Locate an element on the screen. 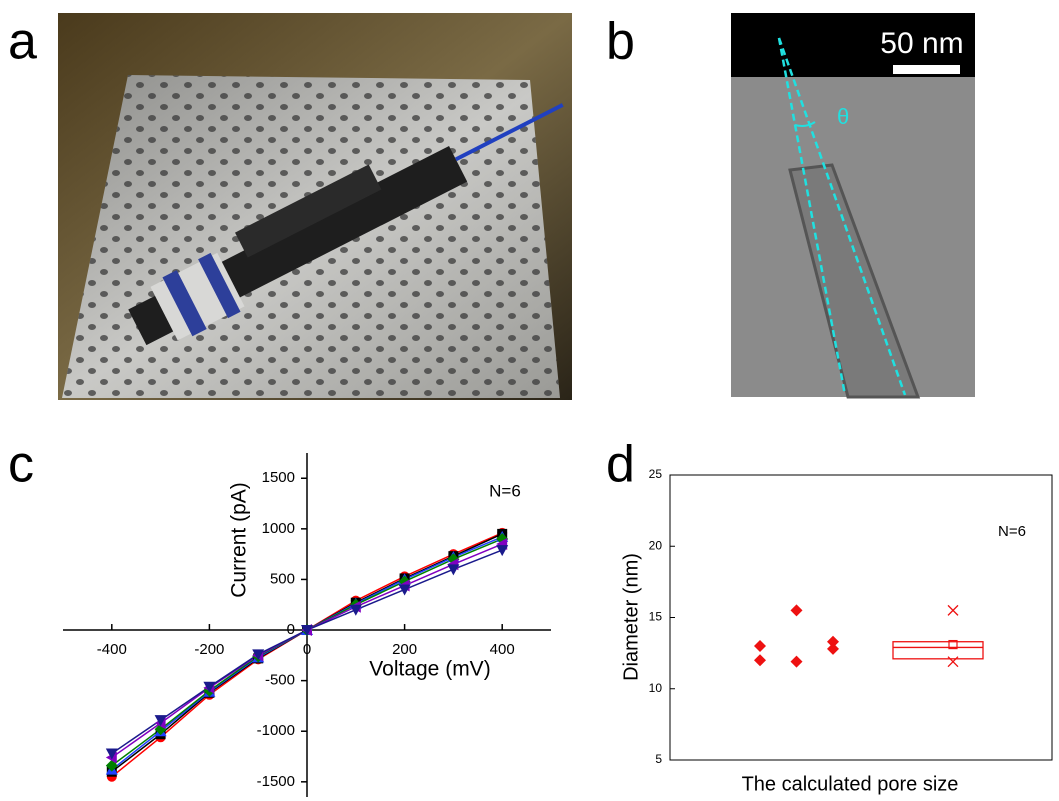 The height and width of the screenshot is (801, 1059). x-tick-label: 400 is located at coordinates (502, 649).